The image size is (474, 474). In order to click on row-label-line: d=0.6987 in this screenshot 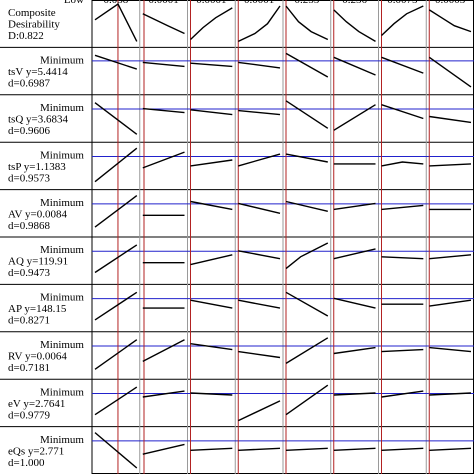, I will do `click(29, 84)`.